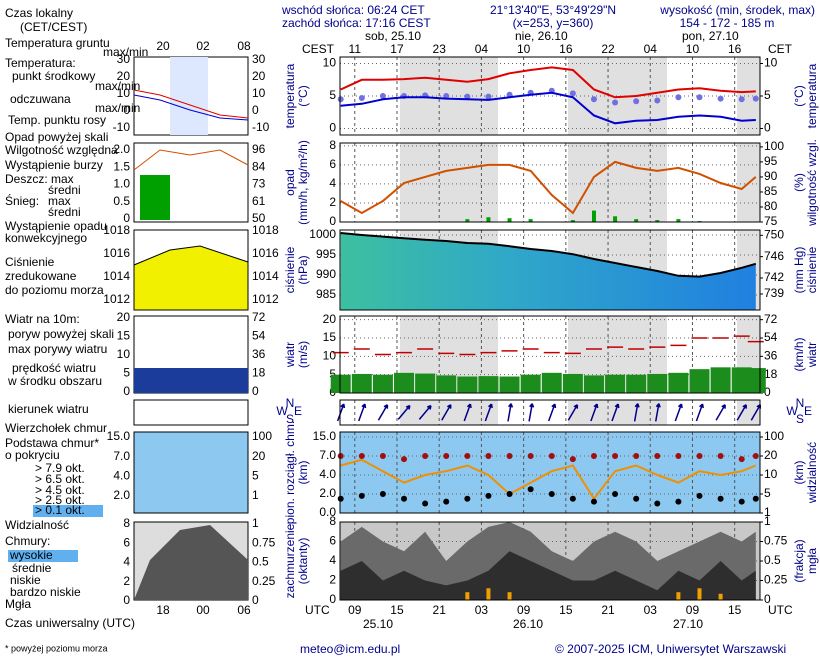  What do you see at coordinates (163, 46) in the screenshot?
I see `legend-time: 20` at bounding box center [163, 46].